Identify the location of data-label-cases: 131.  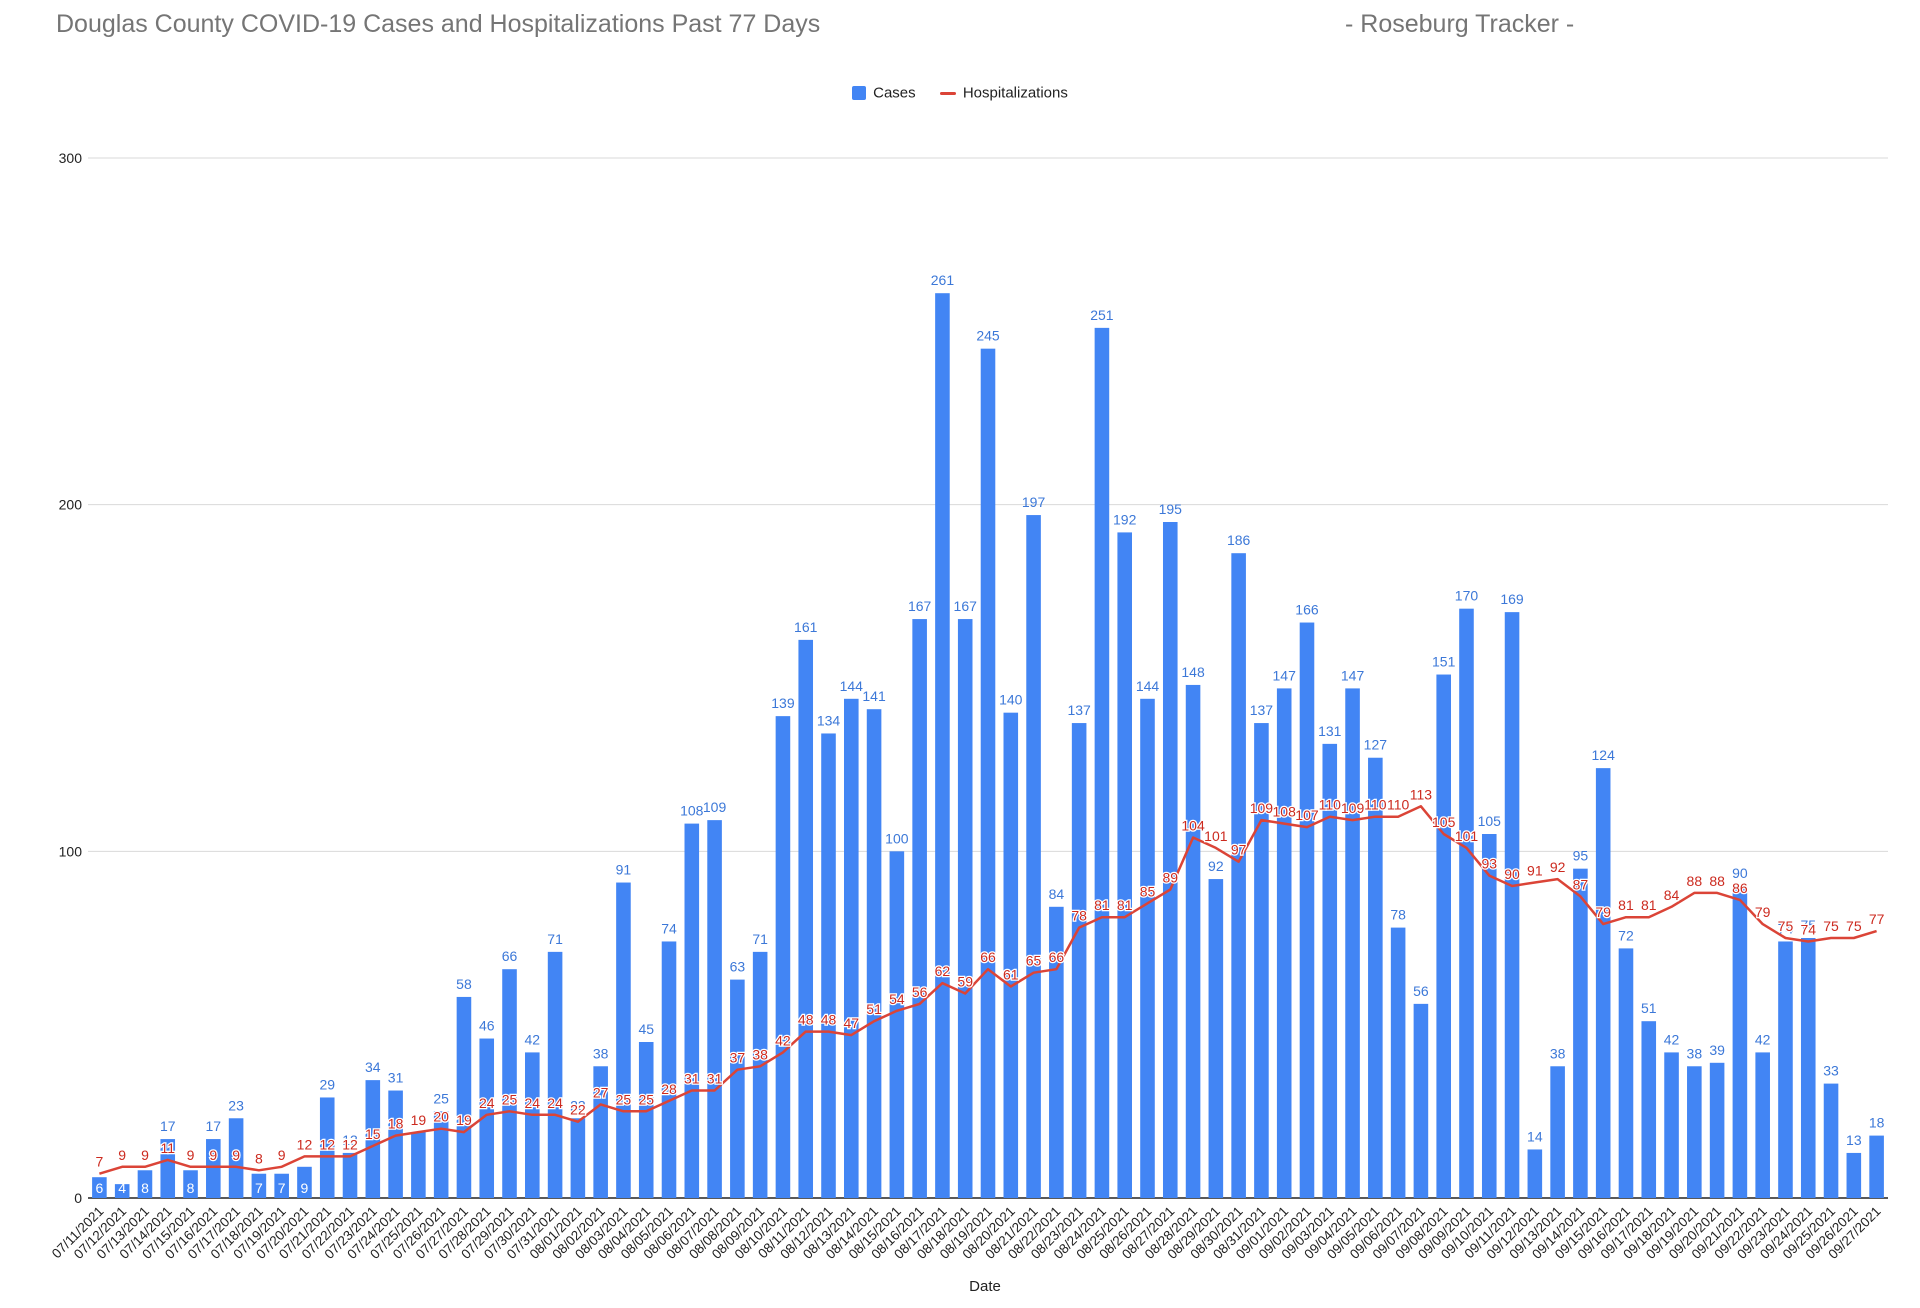
(1330, 731).